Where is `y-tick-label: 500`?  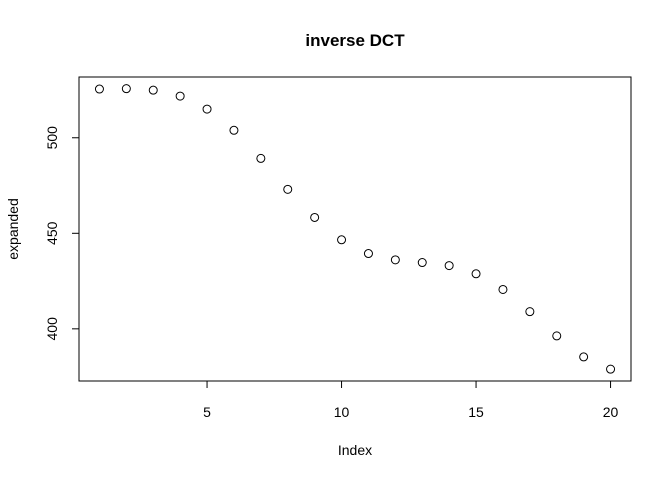 y-tick-label: 500 is located at coordinates (52, 138).